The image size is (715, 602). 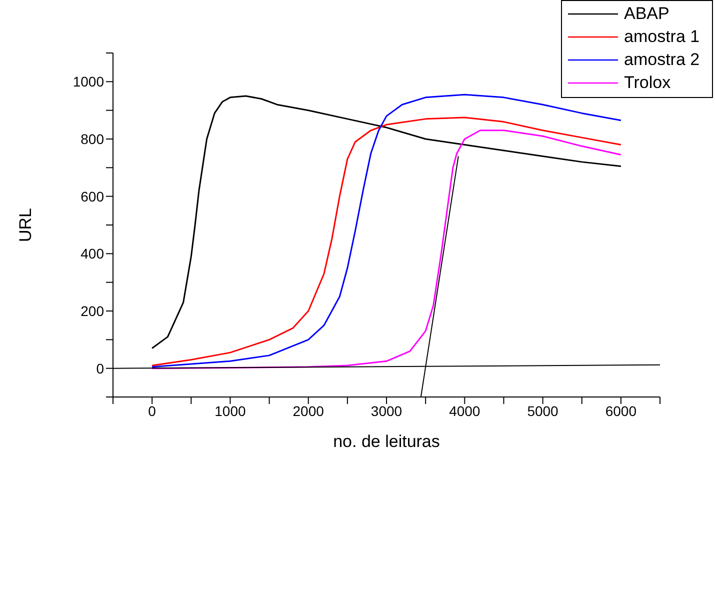 I want to click on y-tick-label: 400, so click(x=92, y=254).